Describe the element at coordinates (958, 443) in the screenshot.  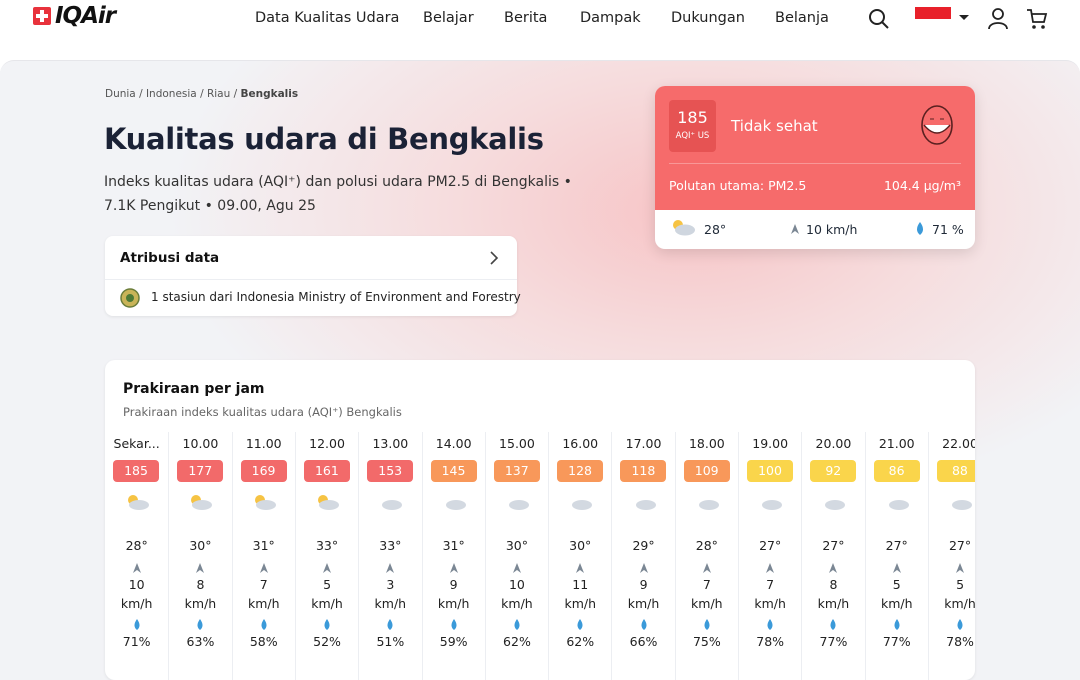
I see `forecast-time: 22.00` at that location.